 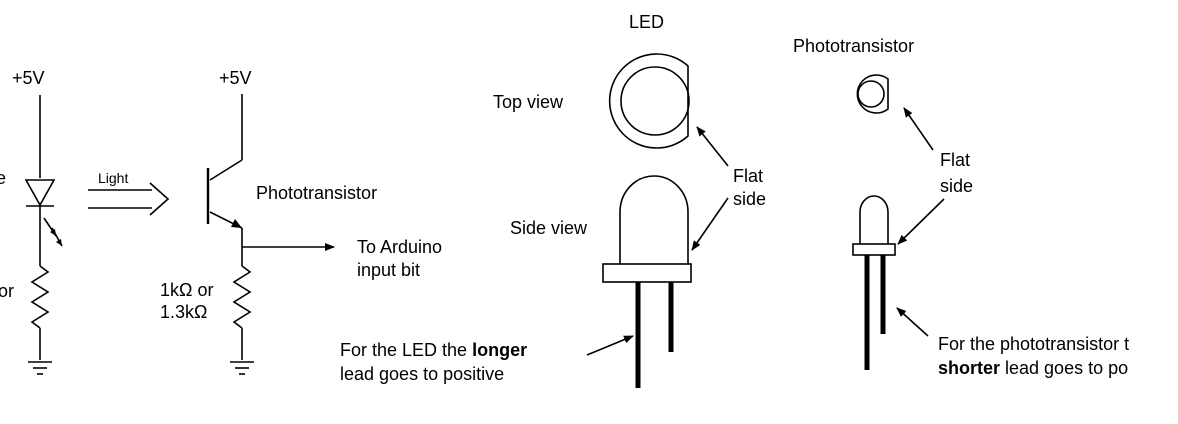 What do you see at coordinates (113, 178) in the screenshot?
I see `light-label: Light` at bounding box center [113, 178].